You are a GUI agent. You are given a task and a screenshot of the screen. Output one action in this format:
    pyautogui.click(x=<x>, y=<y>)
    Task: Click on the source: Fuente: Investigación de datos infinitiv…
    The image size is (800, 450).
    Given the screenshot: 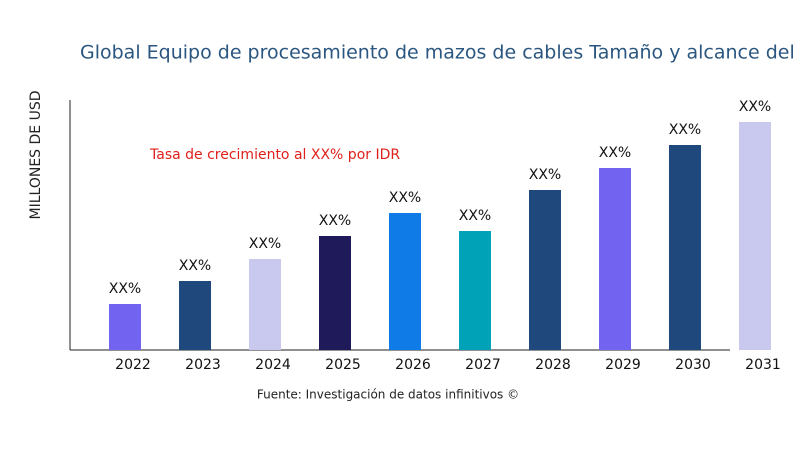 What is the action you would take?
    pyautogui.click(x=388, y=395)
    